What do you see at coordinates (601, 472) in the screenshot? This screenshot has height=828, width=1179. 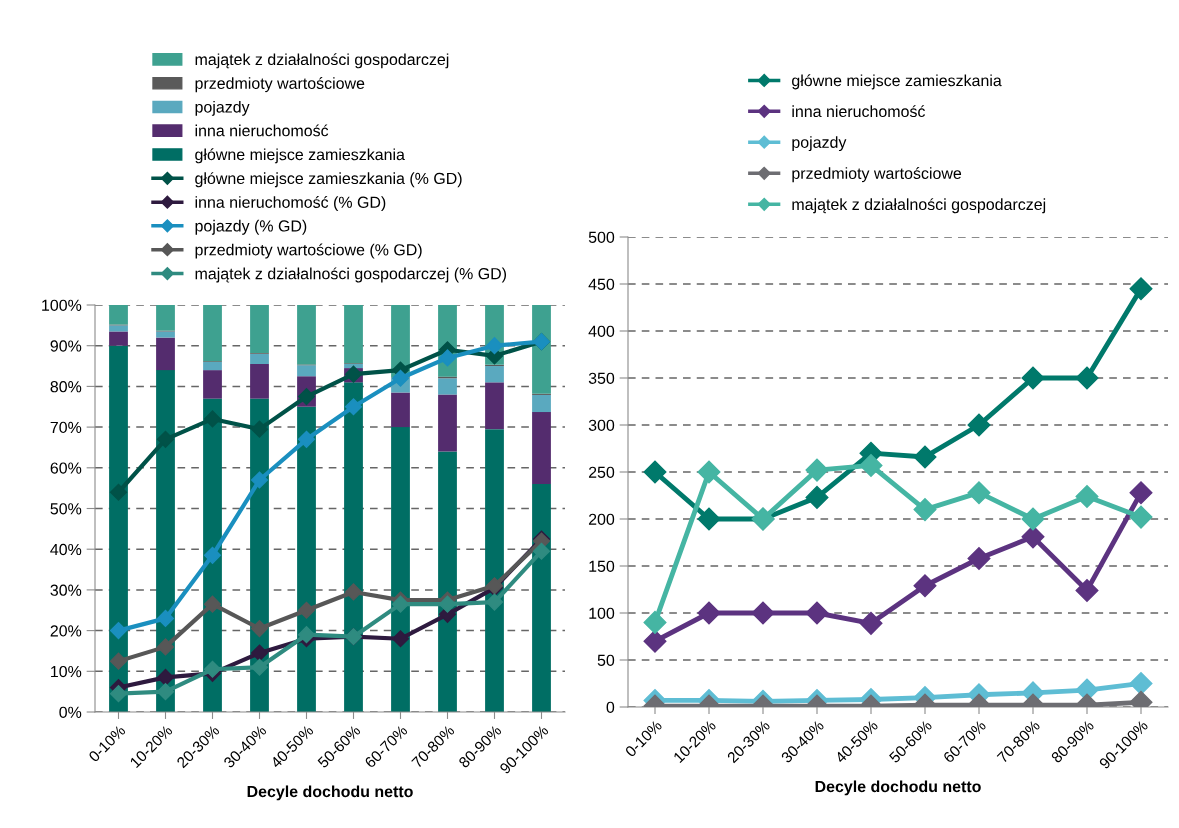 I see `y-tick-label: 250` at bounding box center [601, 472].